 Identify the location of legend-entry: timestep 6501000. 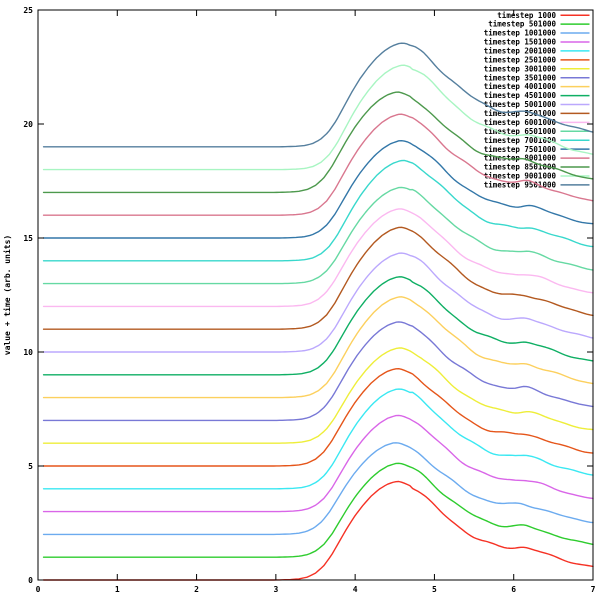
(537, 131).